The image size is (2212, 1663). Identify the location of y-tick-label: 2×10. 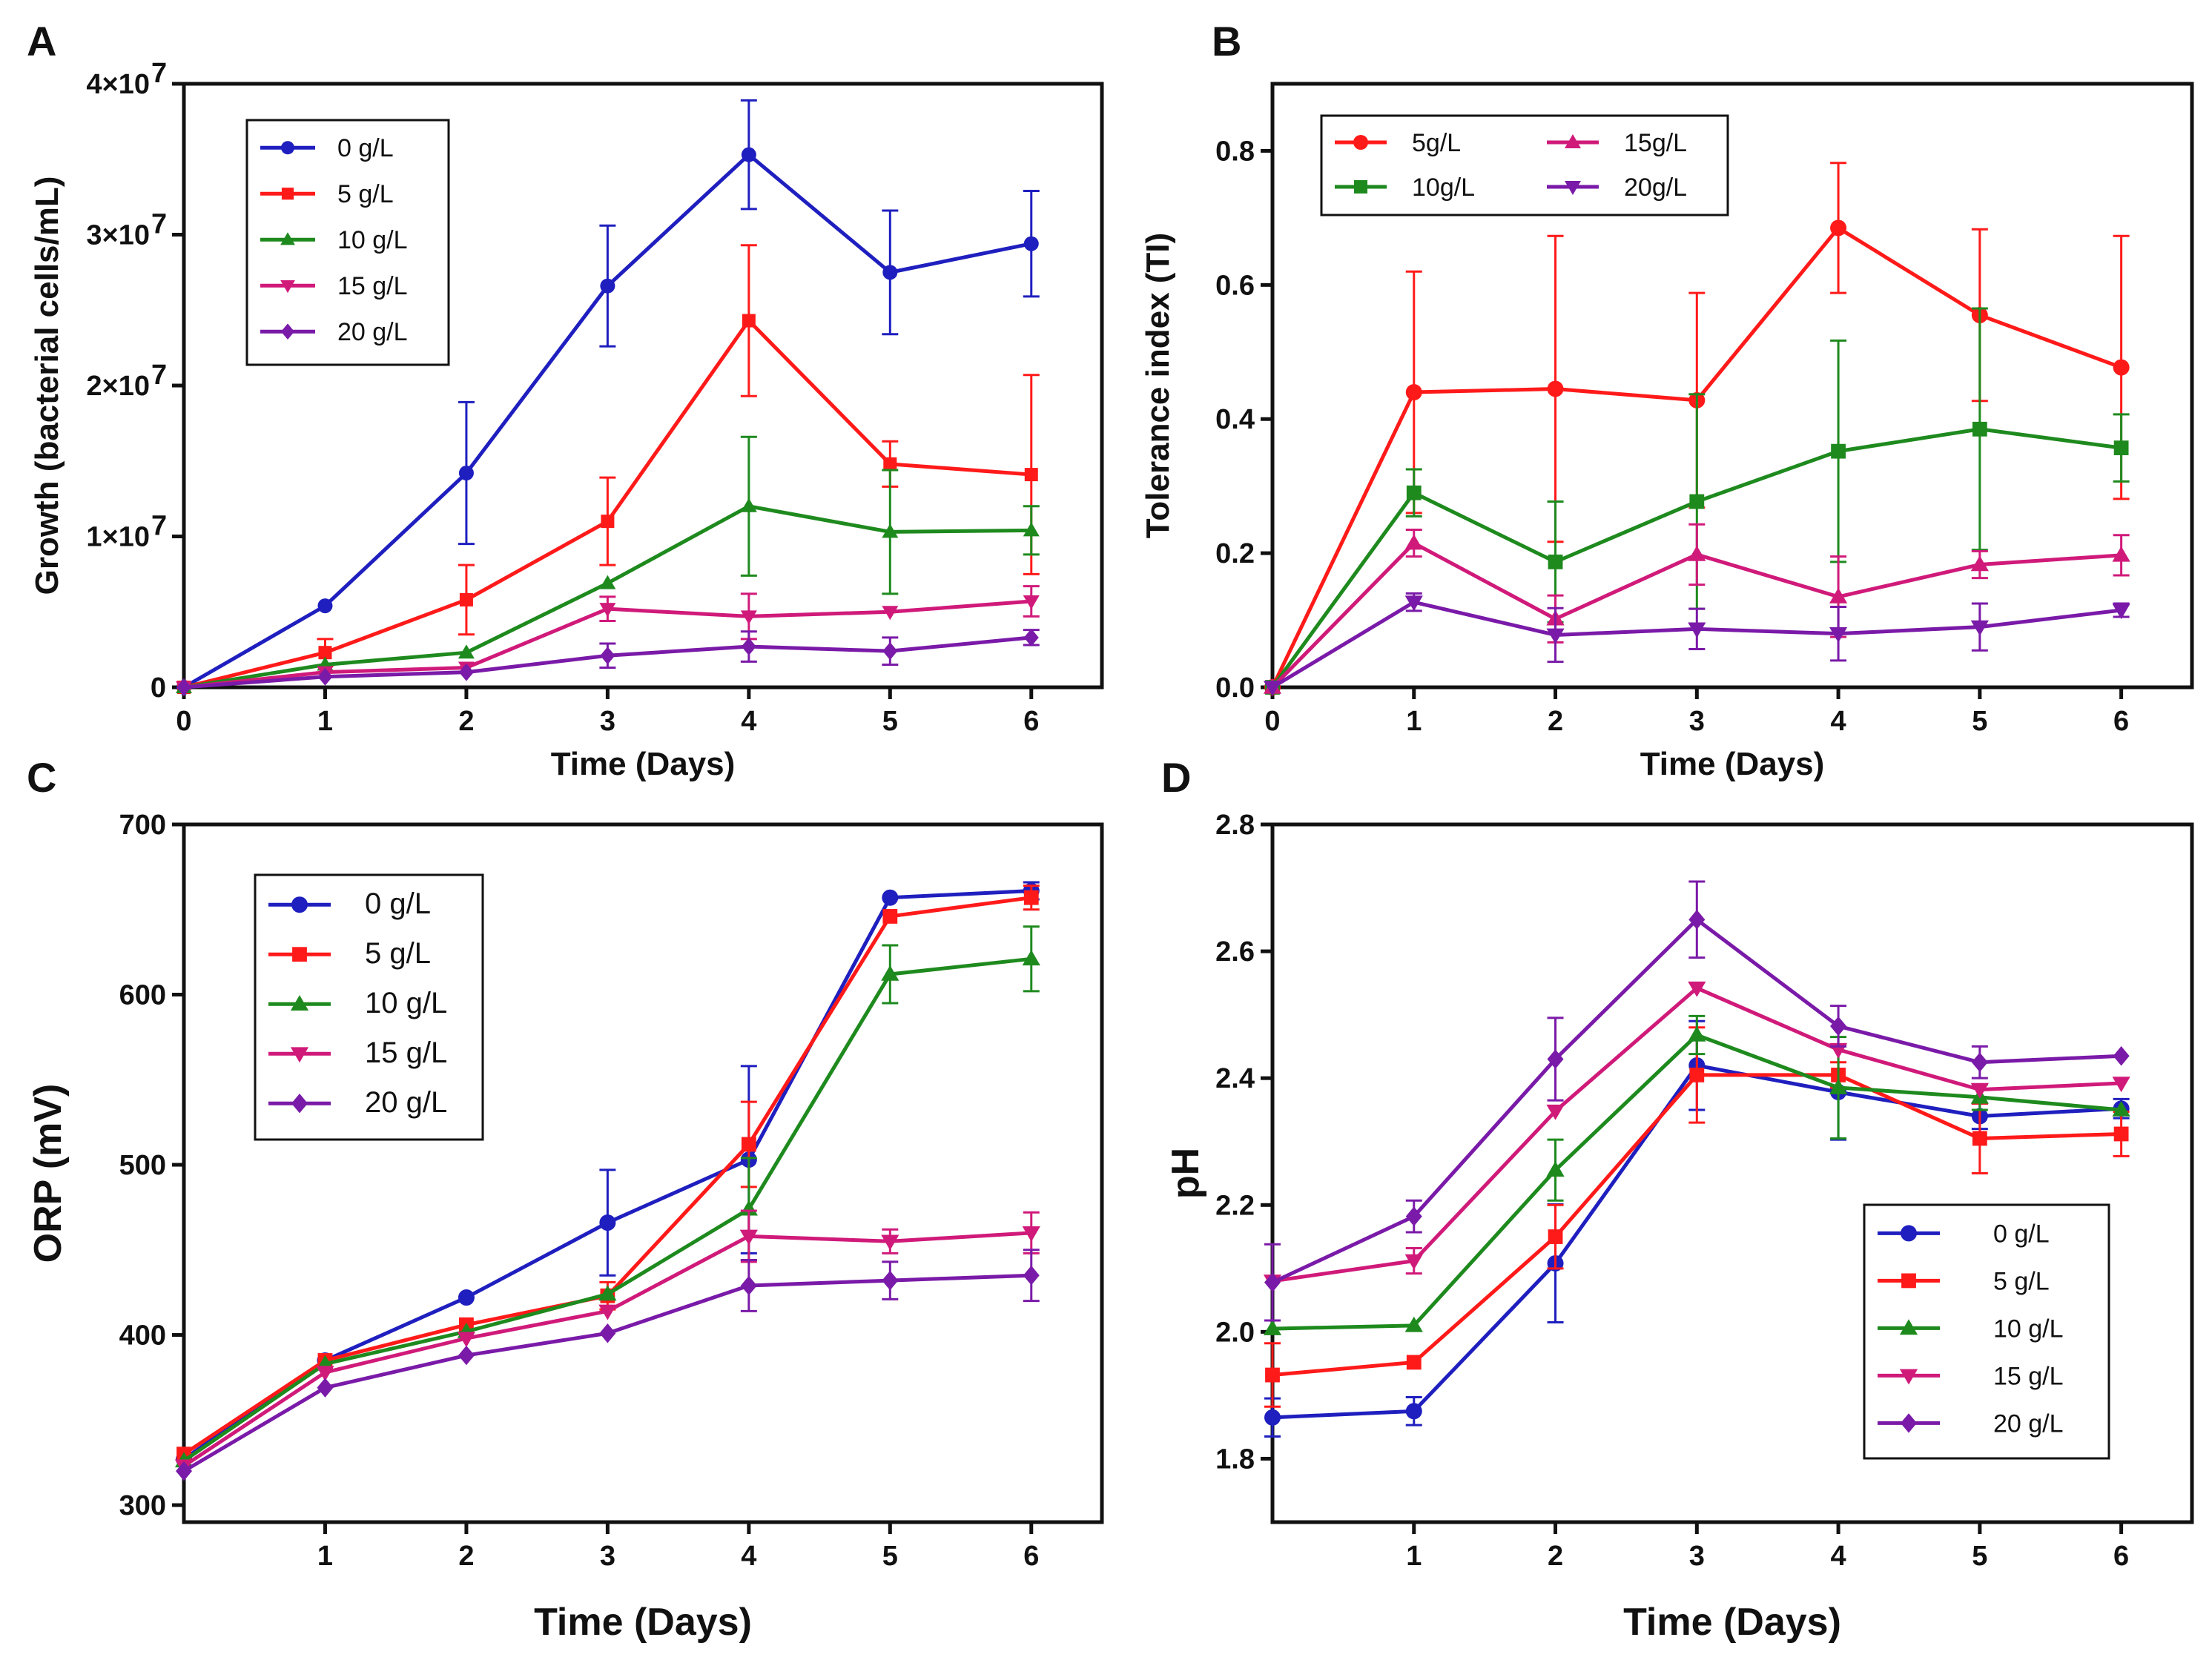
(118, 386).